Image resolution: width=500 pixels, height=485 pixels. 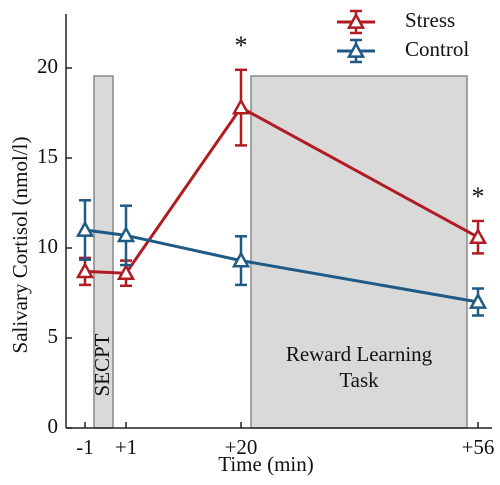 I want to click on y-tick-label: 20, so click(x=47, y=66).